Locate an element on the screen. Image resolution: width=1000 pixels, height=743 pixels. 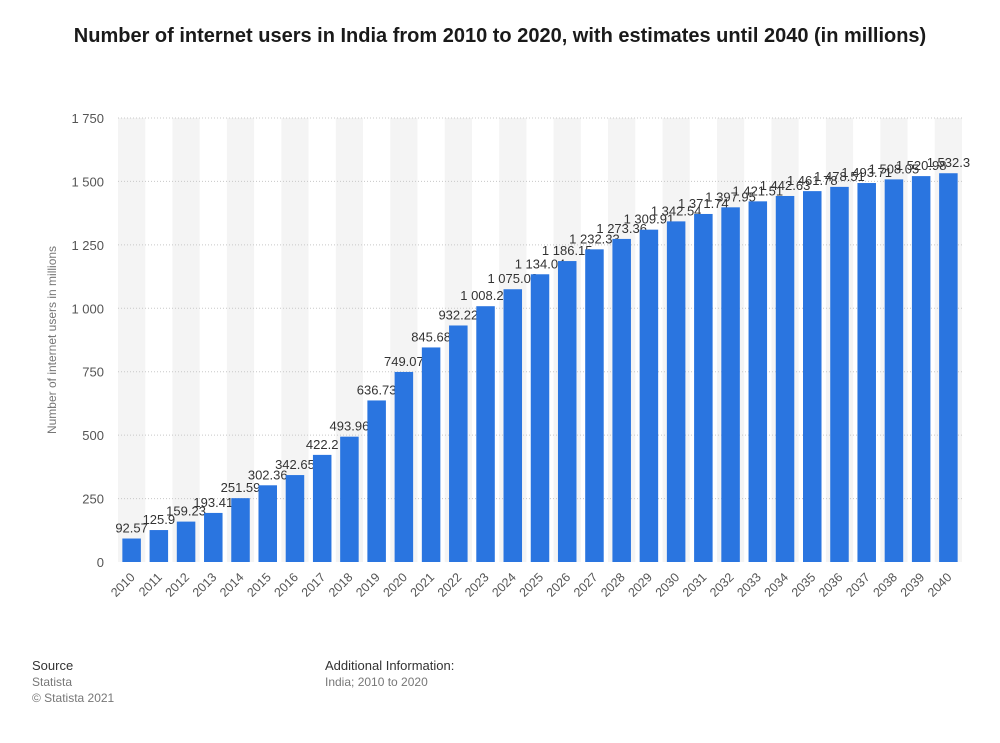
data-label: 1 493.71 is located at coordinates (866, 172).